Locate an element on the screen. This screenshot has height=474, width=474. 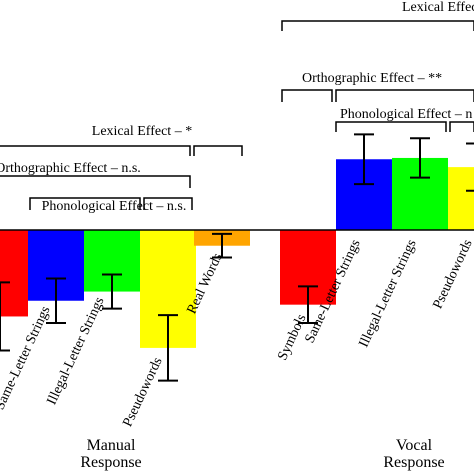
effect-label: Phonological Effect – n.s. is located at coordinates (114, 206).